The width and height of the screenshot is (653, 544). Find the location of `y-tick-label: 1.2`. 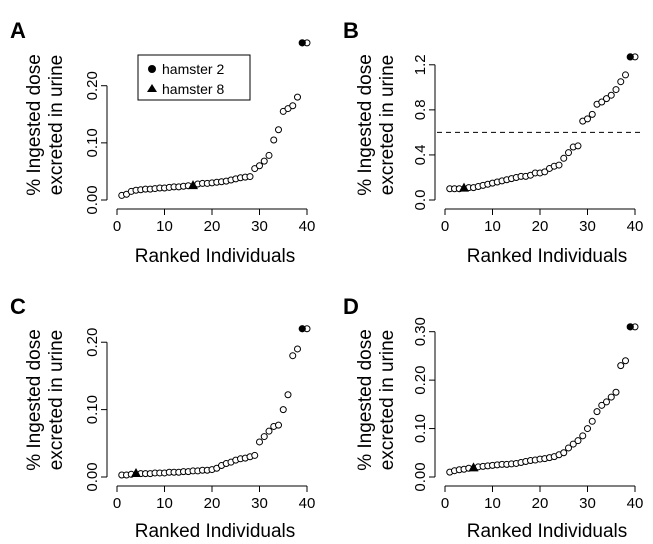

y-tick-label: 1.2 is located at coordinates (420, 64).